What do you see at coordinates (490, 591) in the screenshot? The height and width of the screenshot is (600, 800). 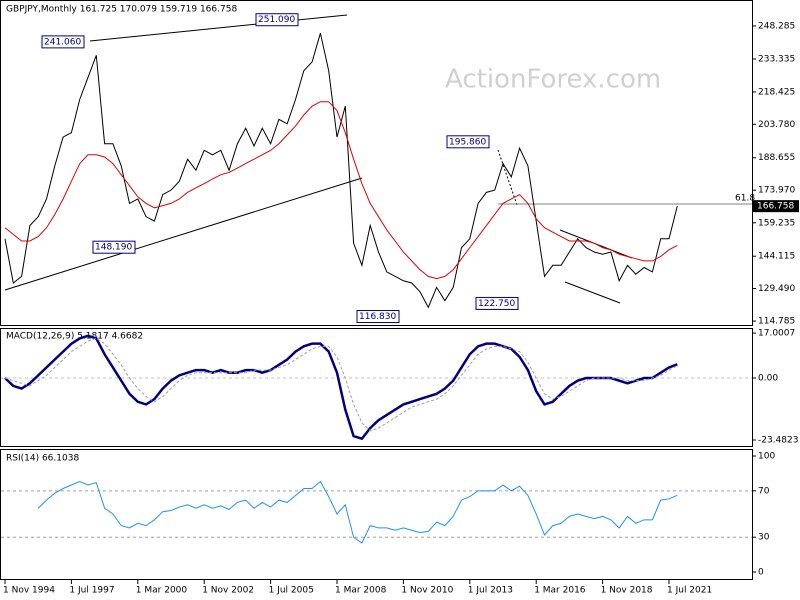 I see `x-tick-label: 1 Jul 2013` at bounding box center [490, 591].